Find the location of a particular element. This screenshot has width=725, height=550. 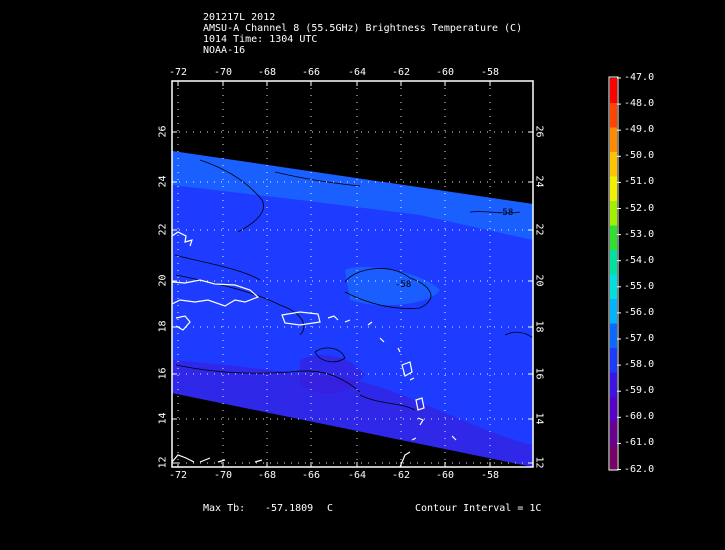

warmer-patch-east is located at coordinates (392, 286).